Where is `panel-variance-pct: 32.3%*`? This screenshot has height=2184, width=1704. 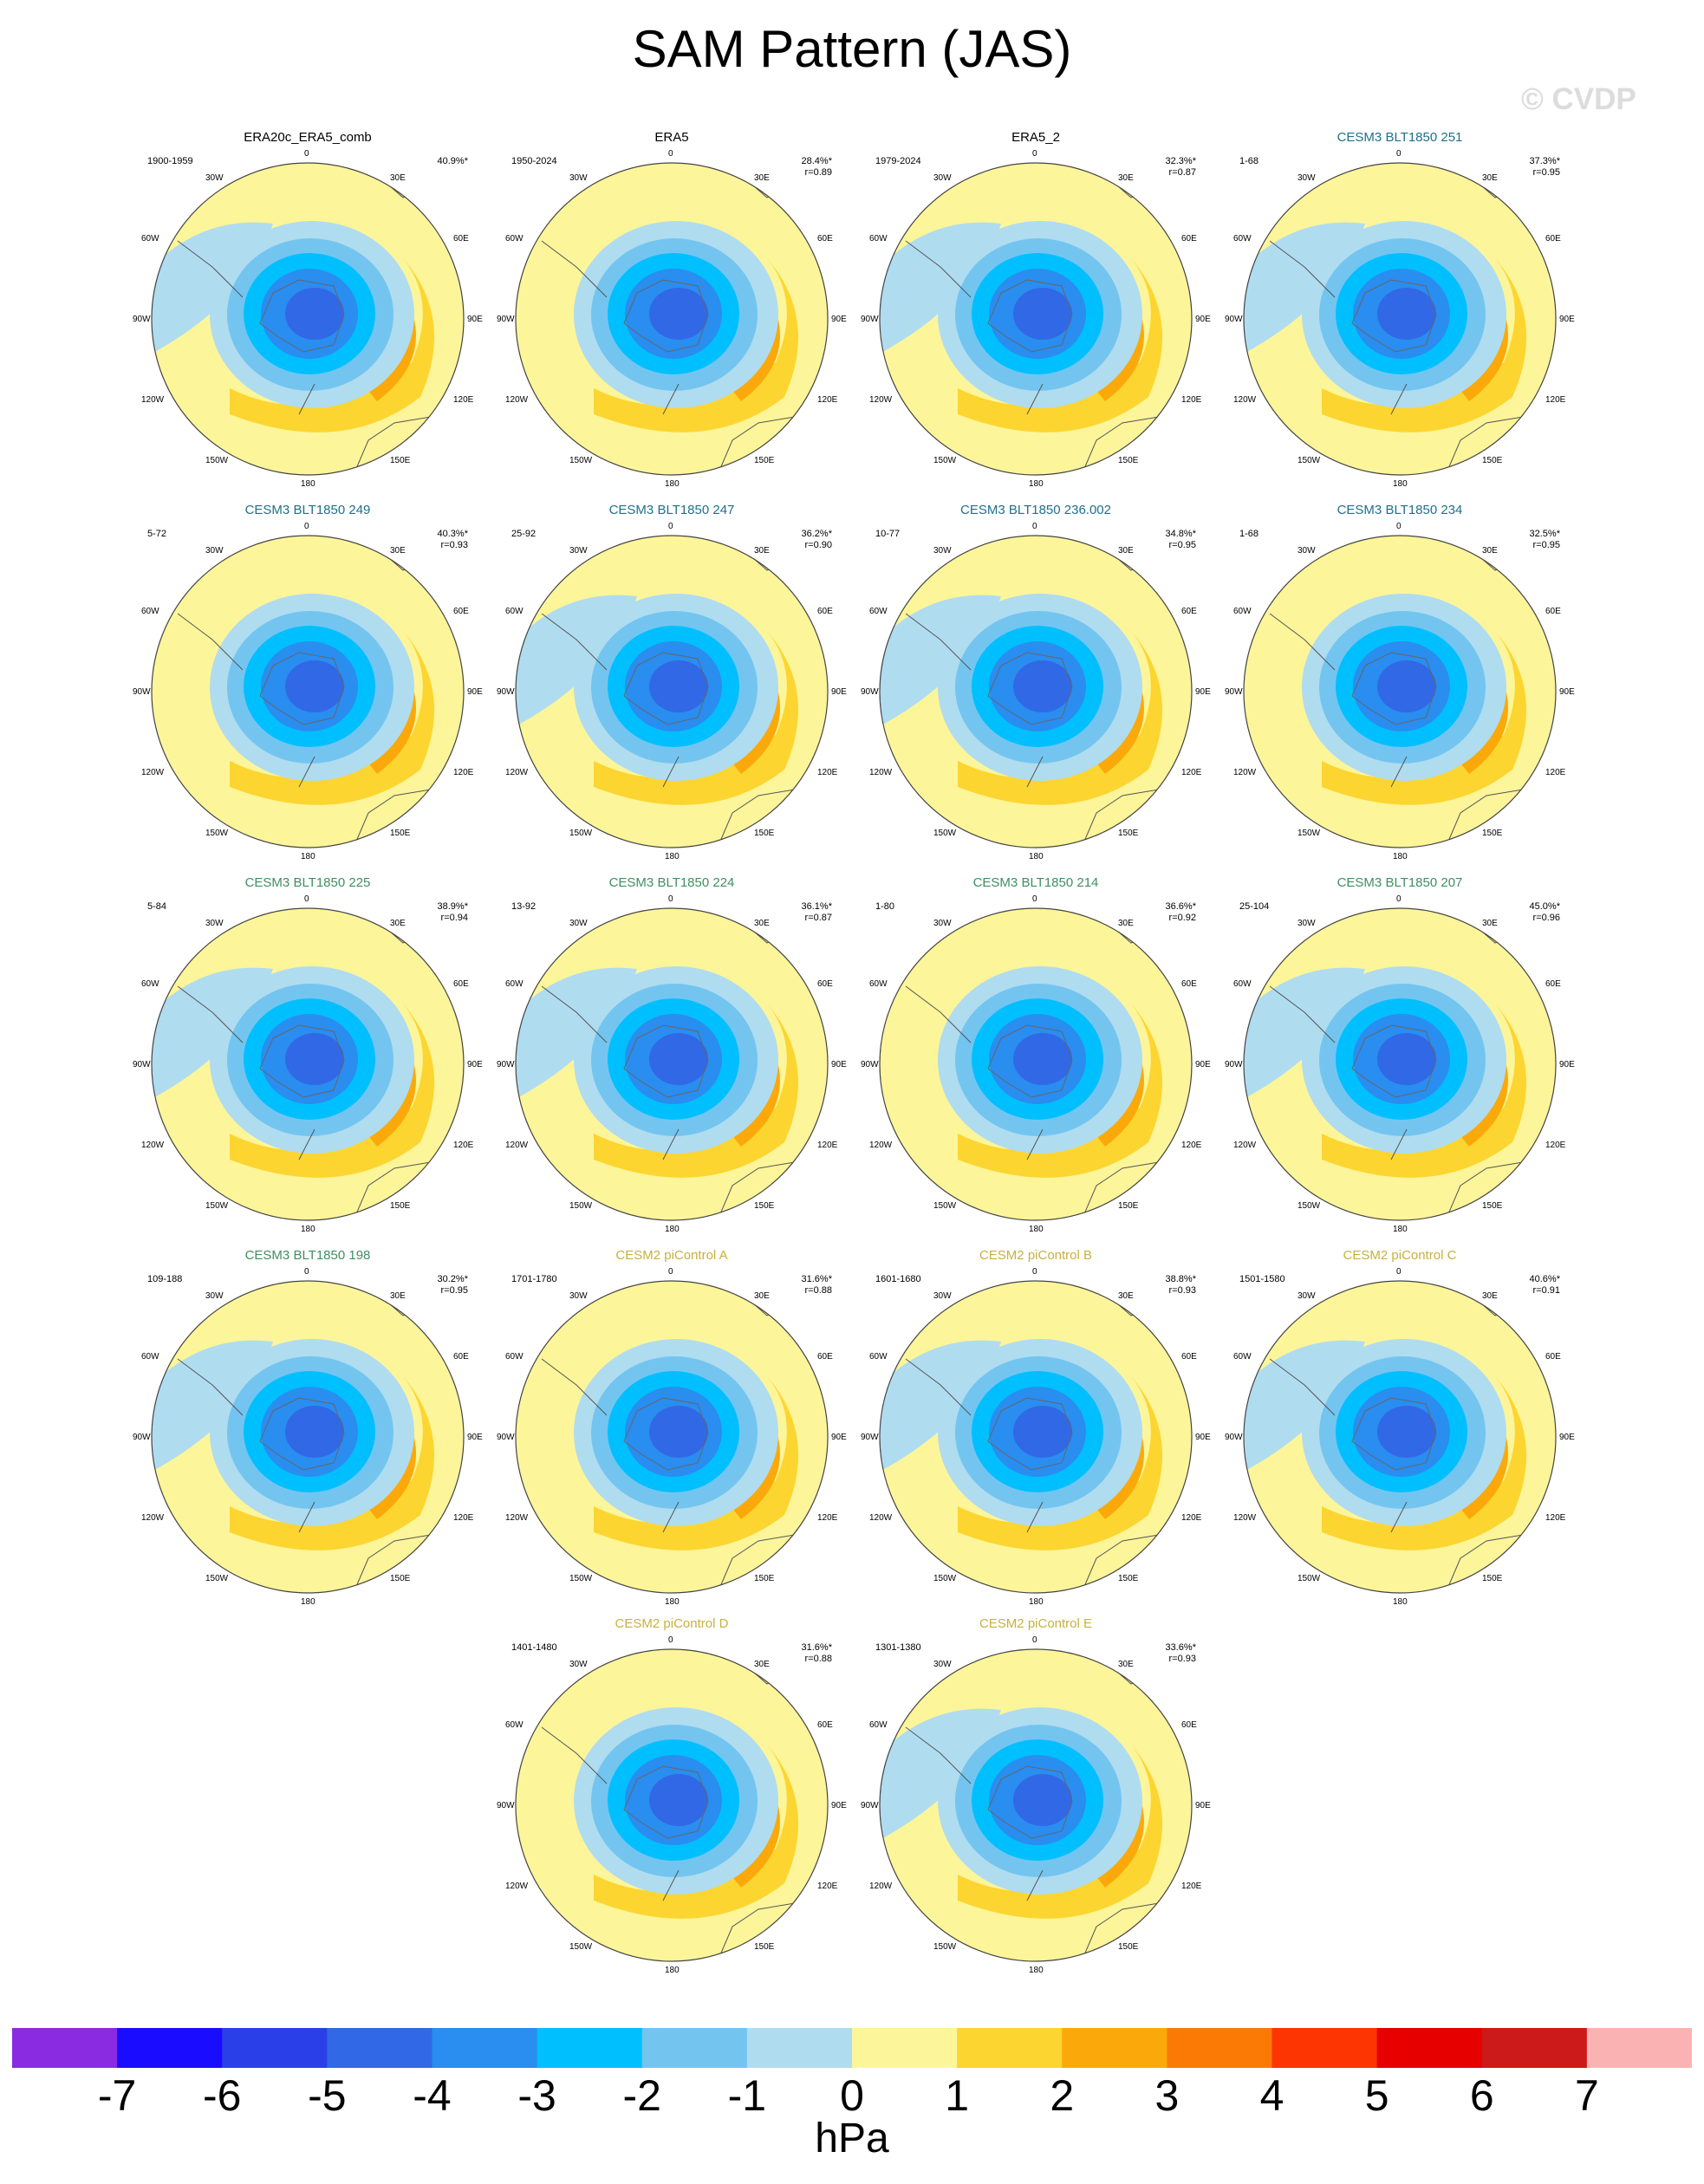
panel-variance-pct: 32.3%* is located at coordinates (1180, 161).